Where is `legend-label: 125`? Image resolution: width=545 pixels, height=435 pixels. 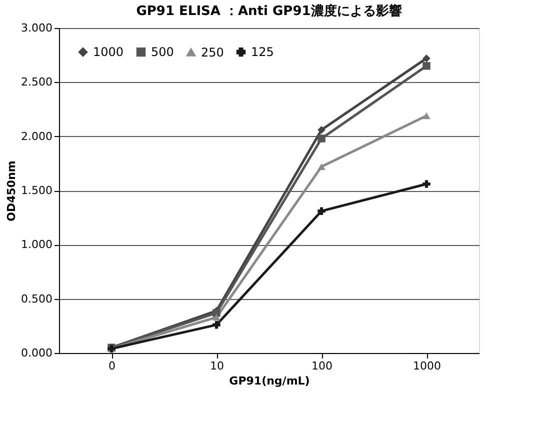 legend-label: 125 is located at coordinates (262, 52).